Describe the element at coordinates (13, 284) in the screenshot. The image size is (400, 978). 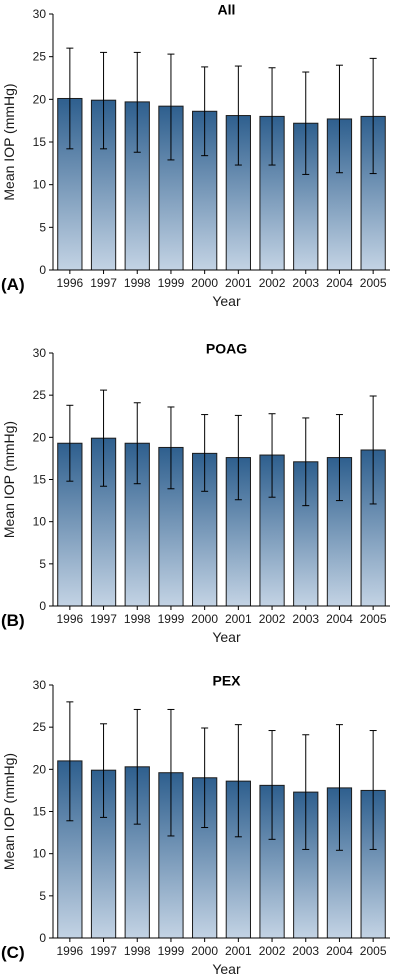
I see `panel-label: (A)` at that location.